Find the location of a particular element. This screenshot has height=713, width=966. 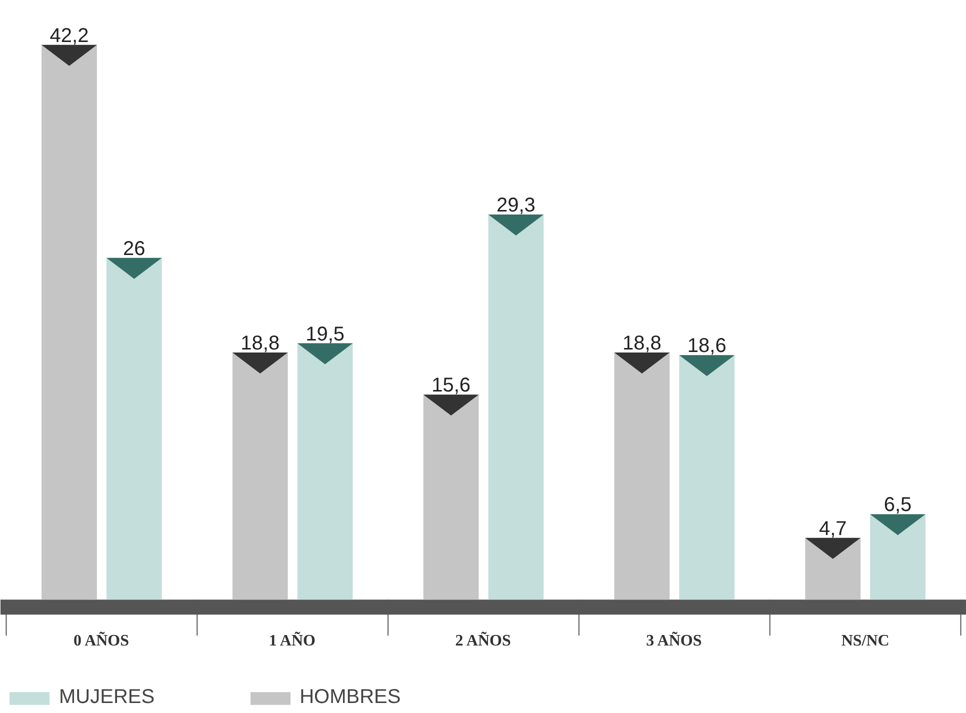

data-label: 4,7 is located at coordinates (832, 529).